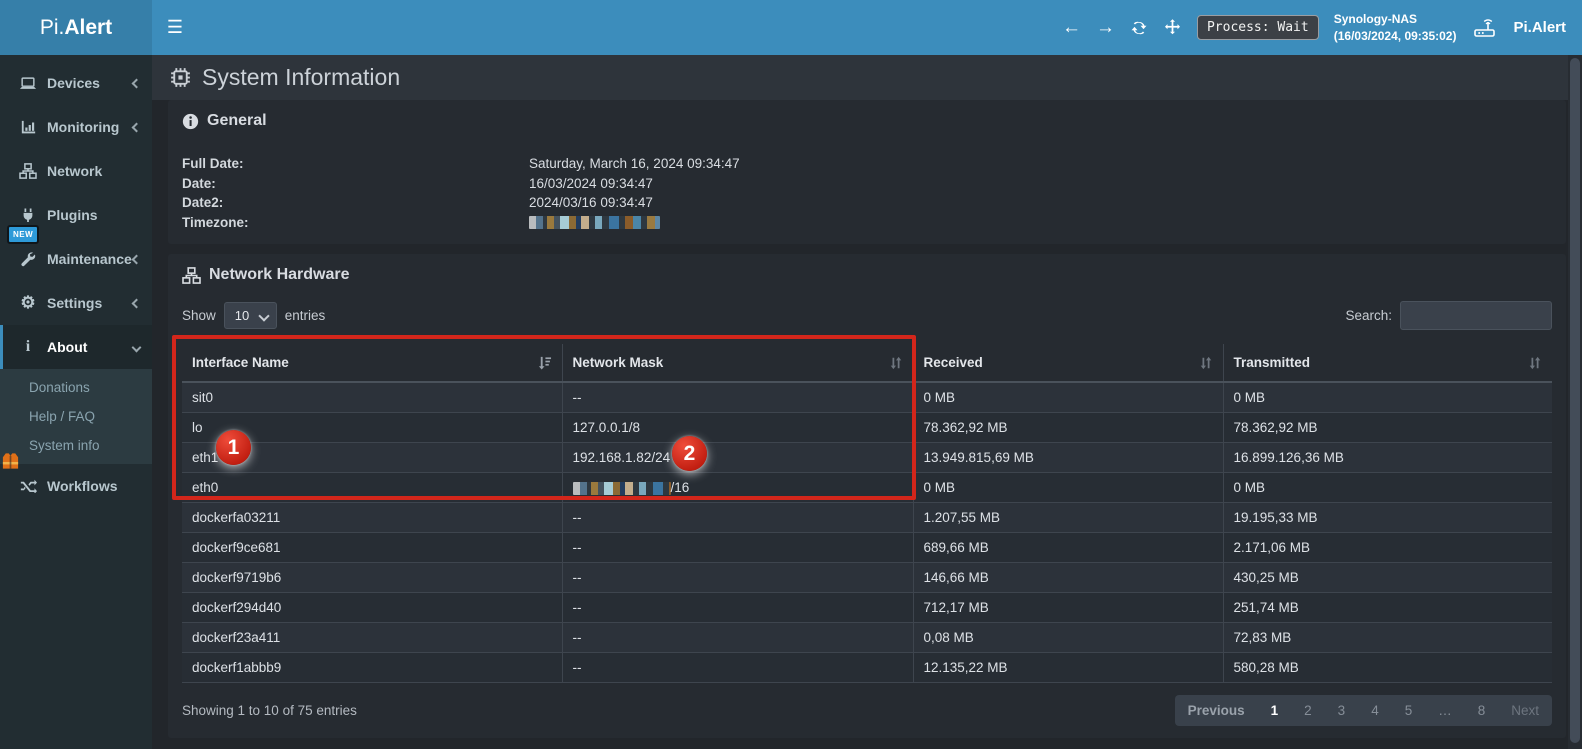 This screenshot has height=749, width=1582. I want to click on network-hardware-title-text: Network Hardware, so click(279, 274).